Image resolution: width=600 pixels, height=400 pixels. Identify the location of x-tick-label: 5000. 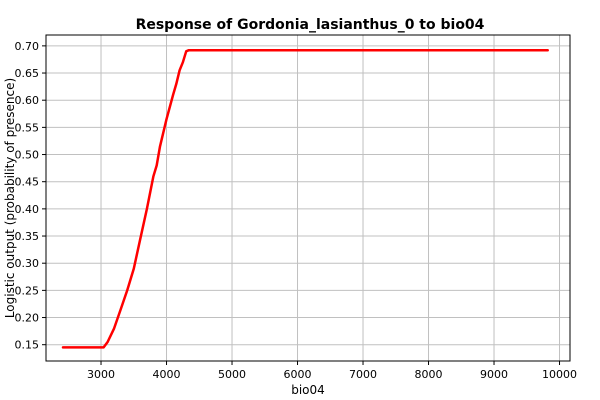
(232, 374).